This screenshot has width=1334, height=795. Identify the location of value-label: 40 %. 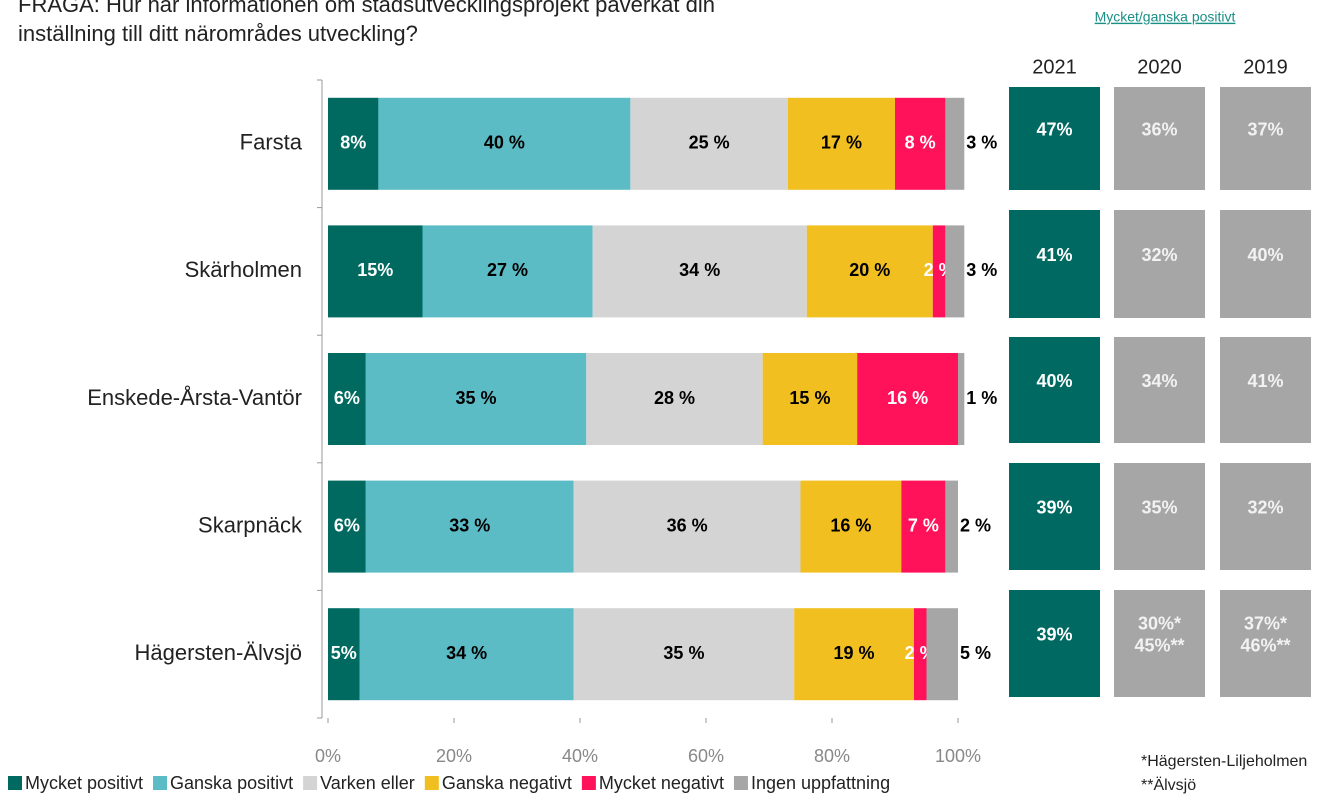
(504, 143).